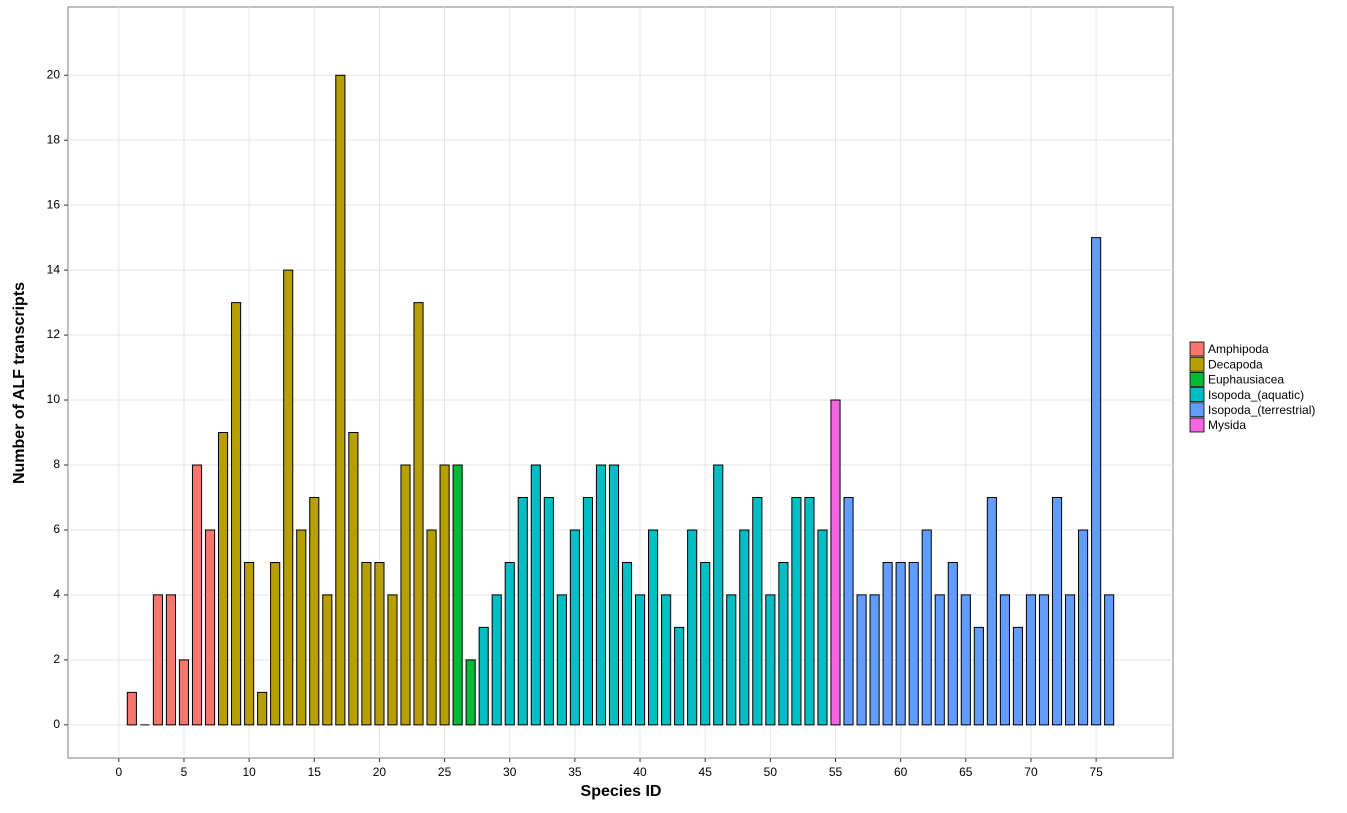  I want to click on legend-label: Isopoda_(terrestrial), so click(1261, 410).